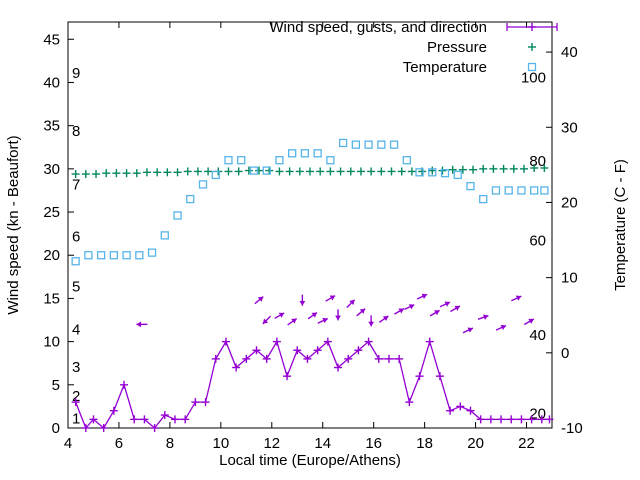 This screenshot has width=640, height=480. Describe the element at coordinates (572, 428) in the screenshot. I see `y2-tick-label: -10` at that location.